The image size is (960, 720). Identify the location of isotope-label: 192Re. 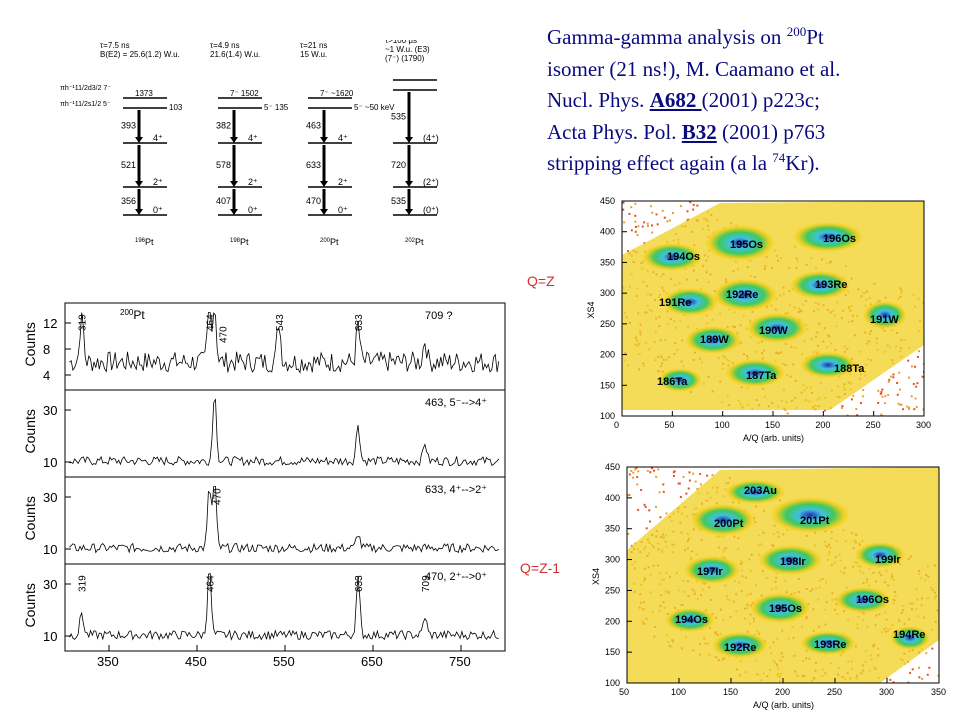
(742, 295).